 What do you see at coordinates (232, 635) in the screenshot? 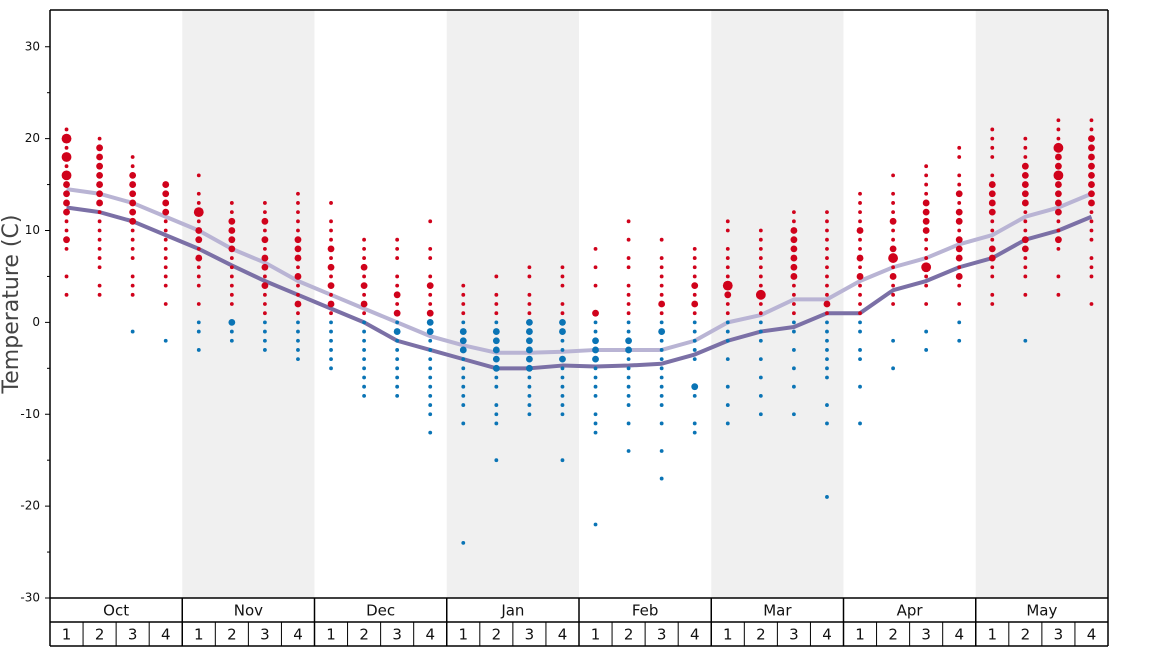
I see `week-label: 2` at bounding box center [232, 635].